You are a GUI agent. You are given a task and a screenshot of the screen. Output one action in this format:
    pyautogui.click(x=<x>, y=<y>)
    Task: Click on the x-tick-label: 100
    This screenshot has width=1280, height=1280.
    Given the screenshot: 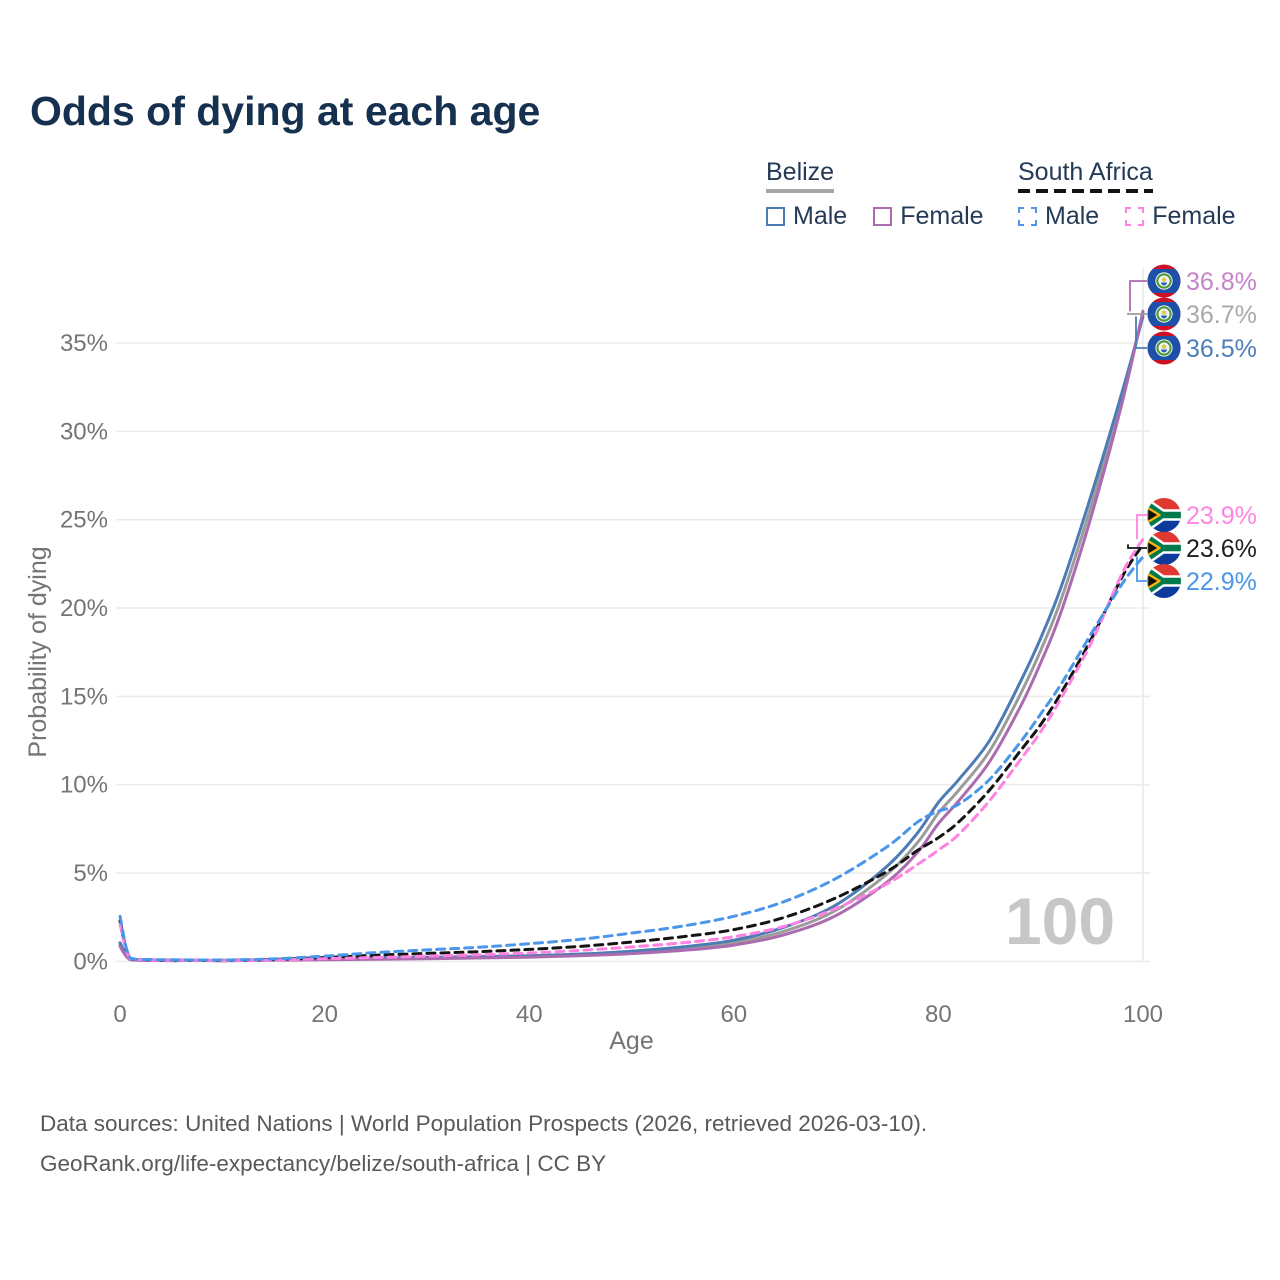 What is the action you would take?
    pyautogui.click(x=1143, y=1014)
    